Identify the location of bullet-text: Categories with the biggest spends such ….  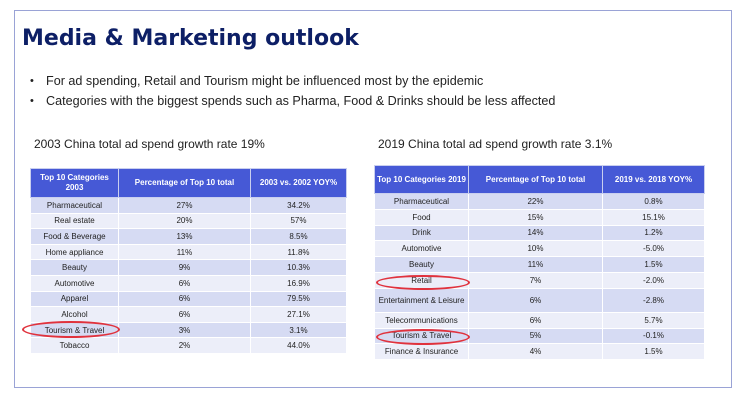
(301, 101).